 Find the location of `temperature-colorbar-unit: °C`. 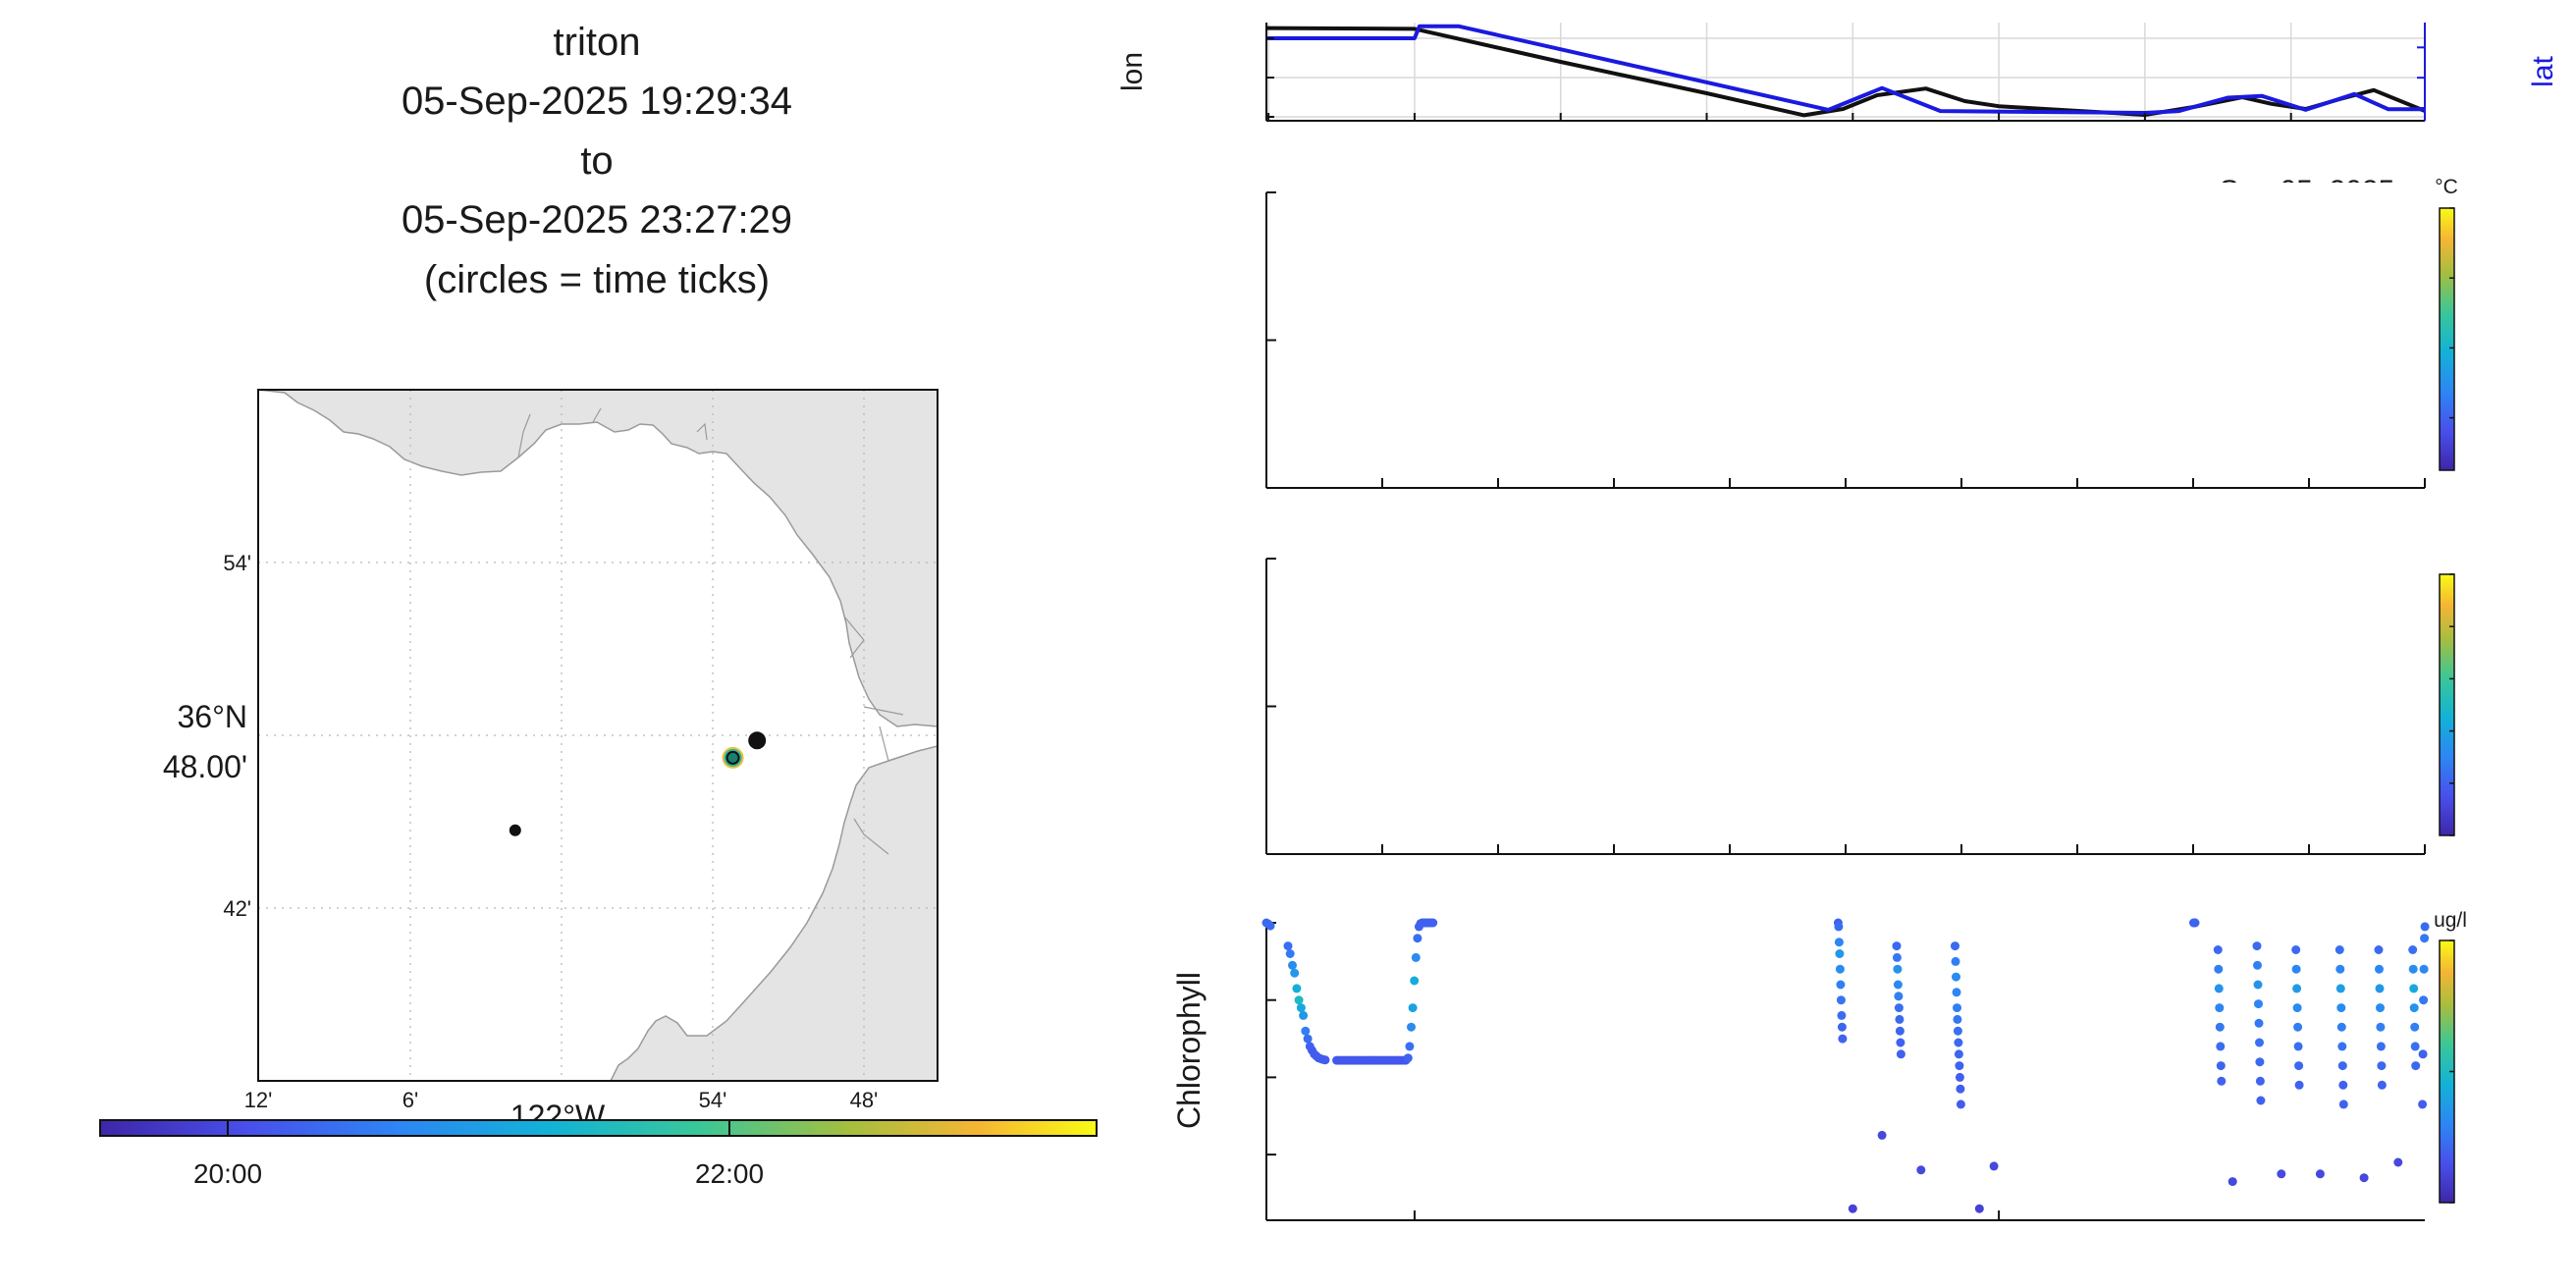

temperature-colorbar-unit: °C is located at coordinates (2446, 187).